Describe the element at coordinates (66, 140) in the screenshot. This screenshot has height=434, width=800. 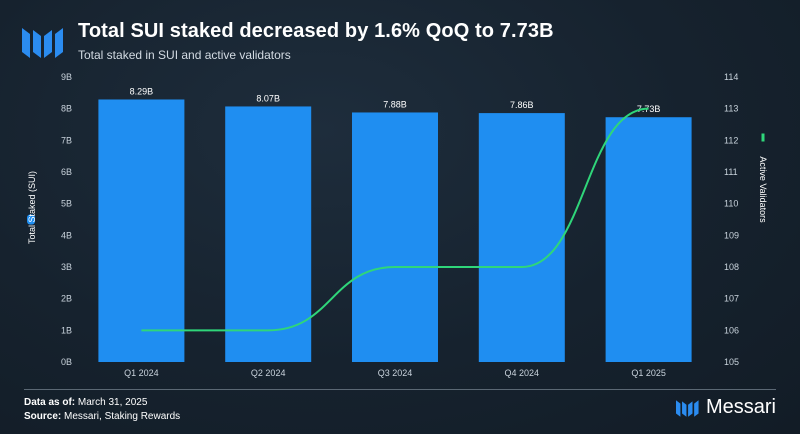
I see `y-left-tick-label: 7B` at that location.